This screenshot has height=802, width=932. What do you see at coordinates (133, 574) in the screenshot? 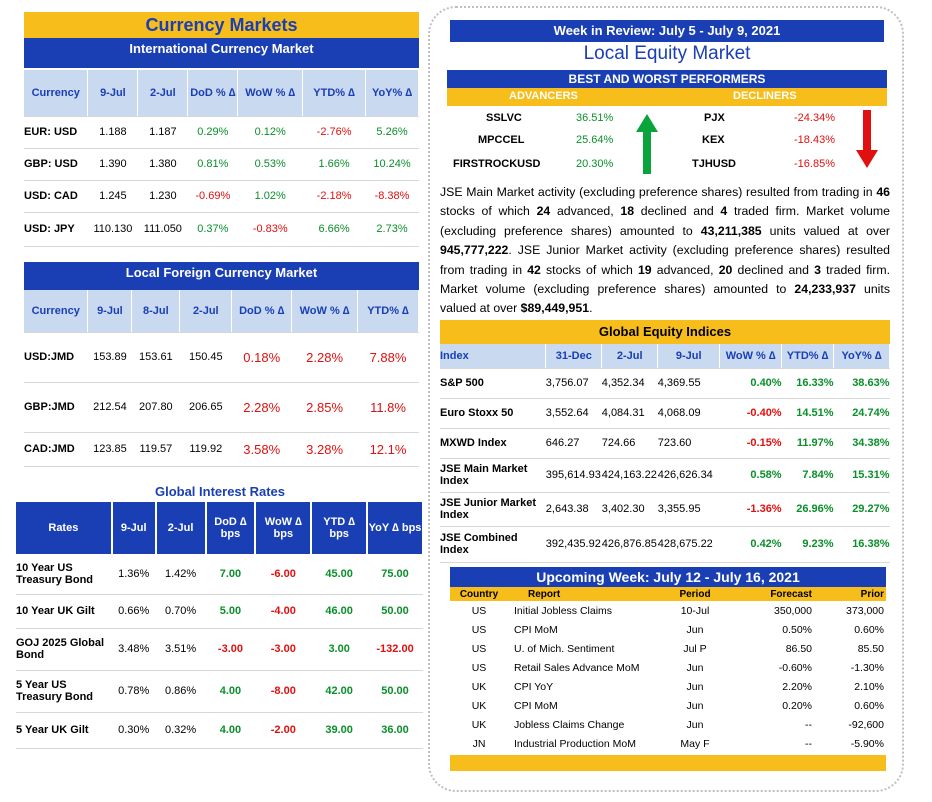
I see `cell: 1.36%` at bounding box center [133, 574].